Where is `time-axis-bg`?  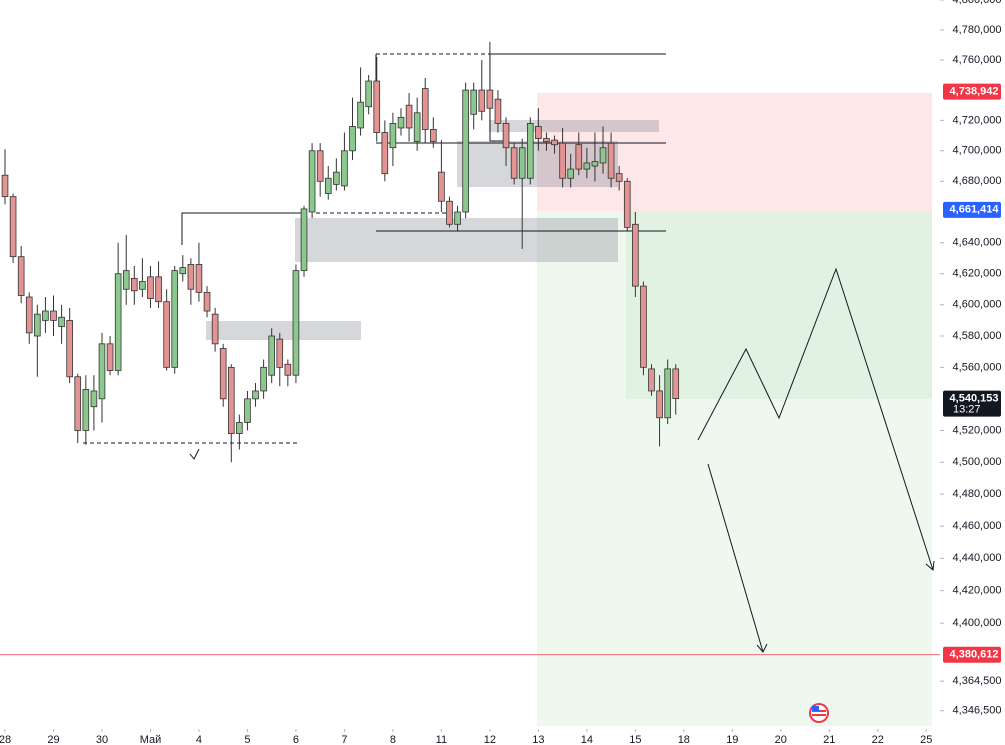
time-axis-bg is located at coordinates (470, 737).